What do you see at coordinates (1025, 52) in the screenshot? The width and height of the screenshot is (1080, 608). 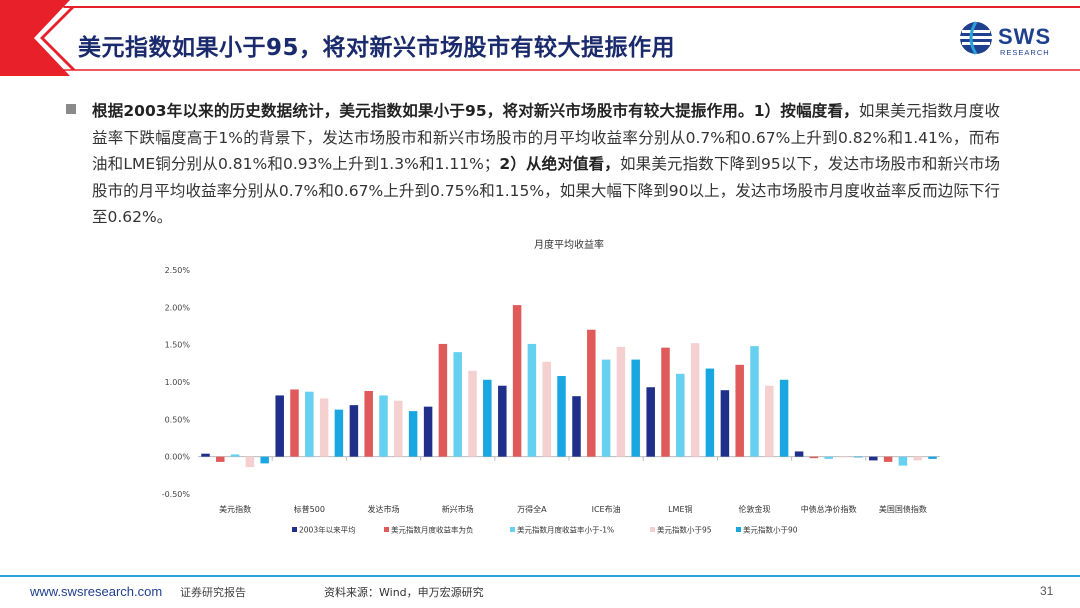 I see `logo-subtext: RESEARCH` at bounding box center [1025, 52].